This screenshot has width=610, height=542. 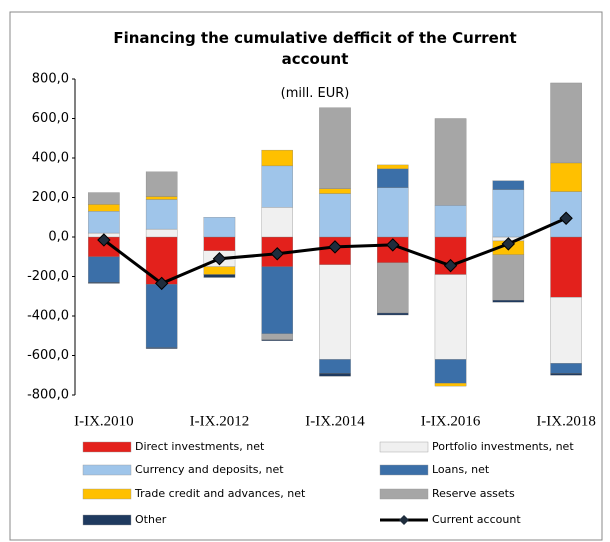 I want to click on x-tick-label: I-IX.2018, so click(x=566, y=421).